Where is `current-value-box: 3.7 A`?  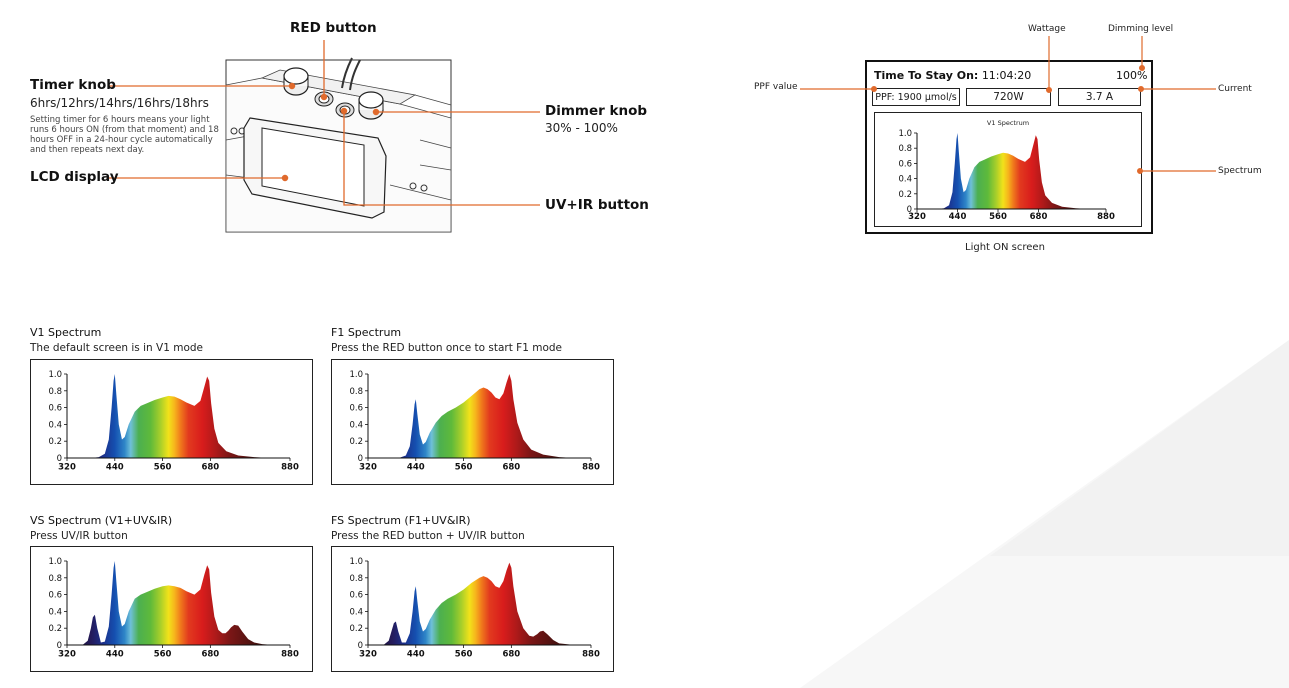
current-value-box: 3.7 A is located at coordinates (1099, 97).